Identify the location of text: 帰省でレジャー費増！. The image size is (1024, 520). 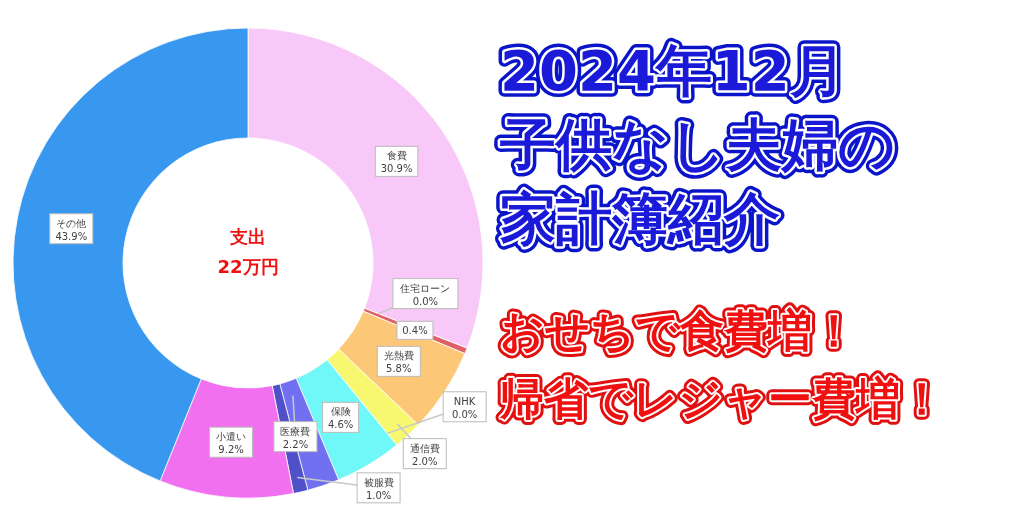
(721, 398).